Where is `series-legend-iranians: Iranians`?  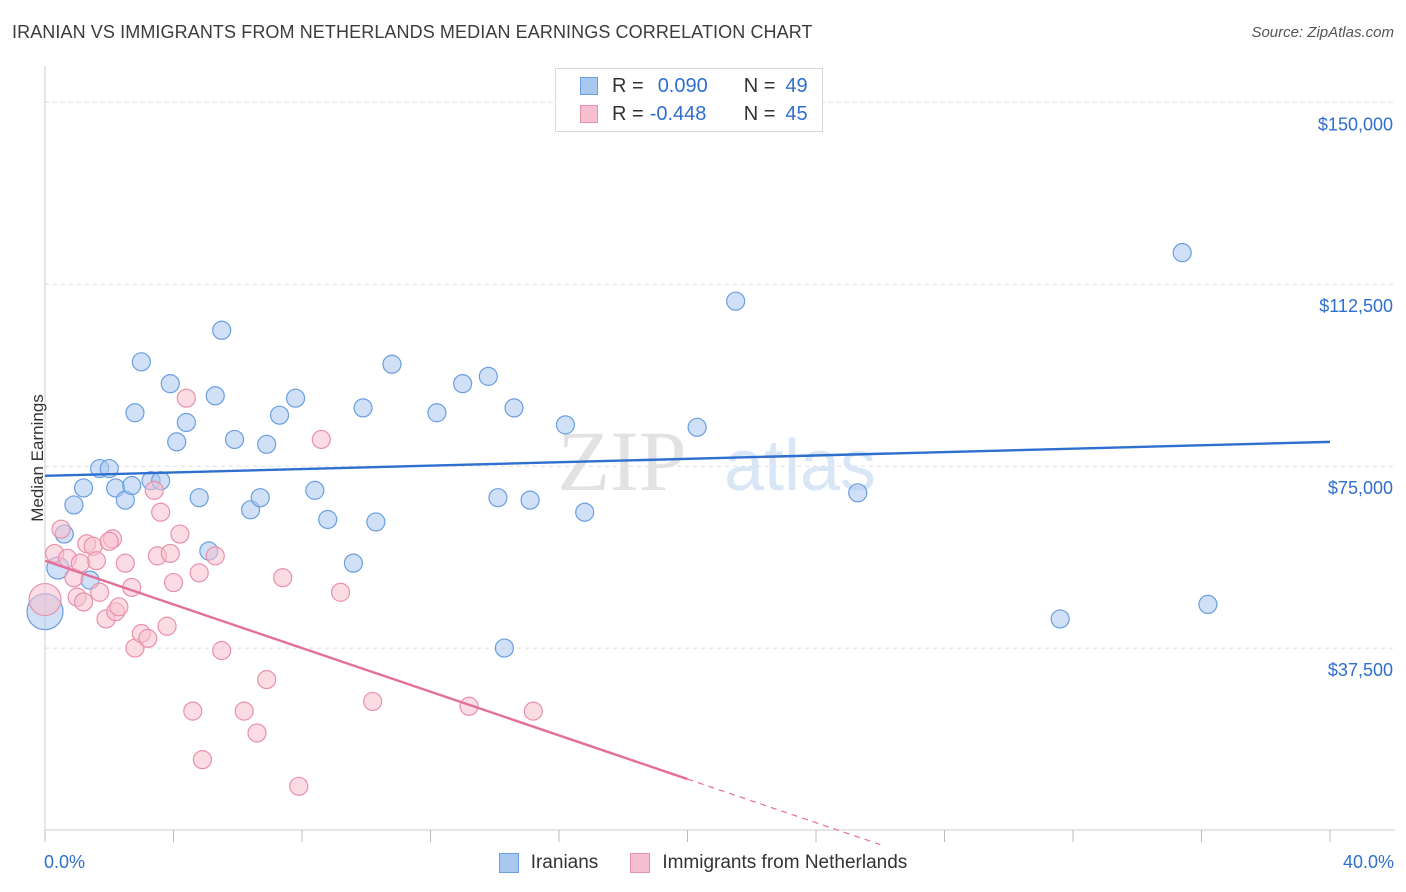 series-legend-iranians: Iranians is located at coordinates (548, 863).